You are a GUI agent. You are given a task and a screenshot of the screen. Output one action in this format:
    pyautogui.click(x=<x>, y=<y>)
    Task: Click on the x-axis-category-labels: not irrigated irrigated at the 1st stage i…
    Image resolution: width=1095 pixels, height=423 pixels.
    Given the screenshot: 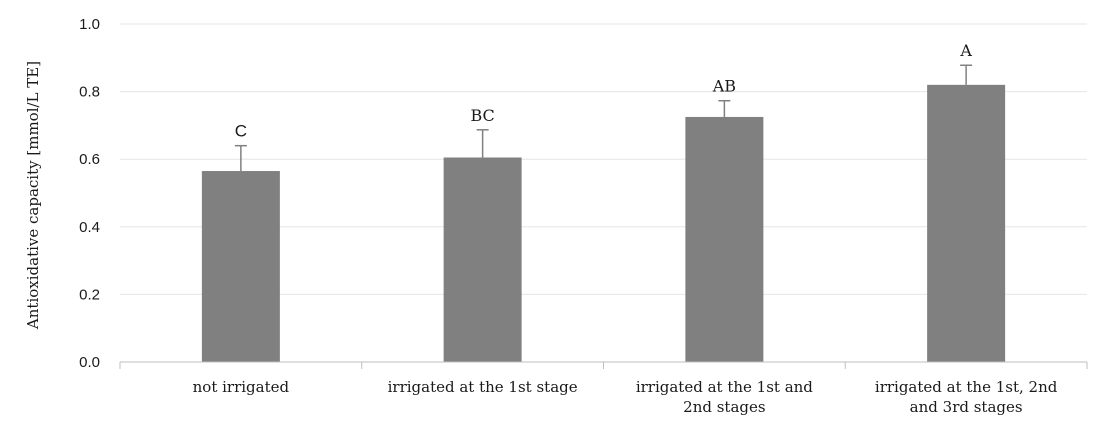 What is the action you would take?
    pyautogui.click(x=625, y=397)
    